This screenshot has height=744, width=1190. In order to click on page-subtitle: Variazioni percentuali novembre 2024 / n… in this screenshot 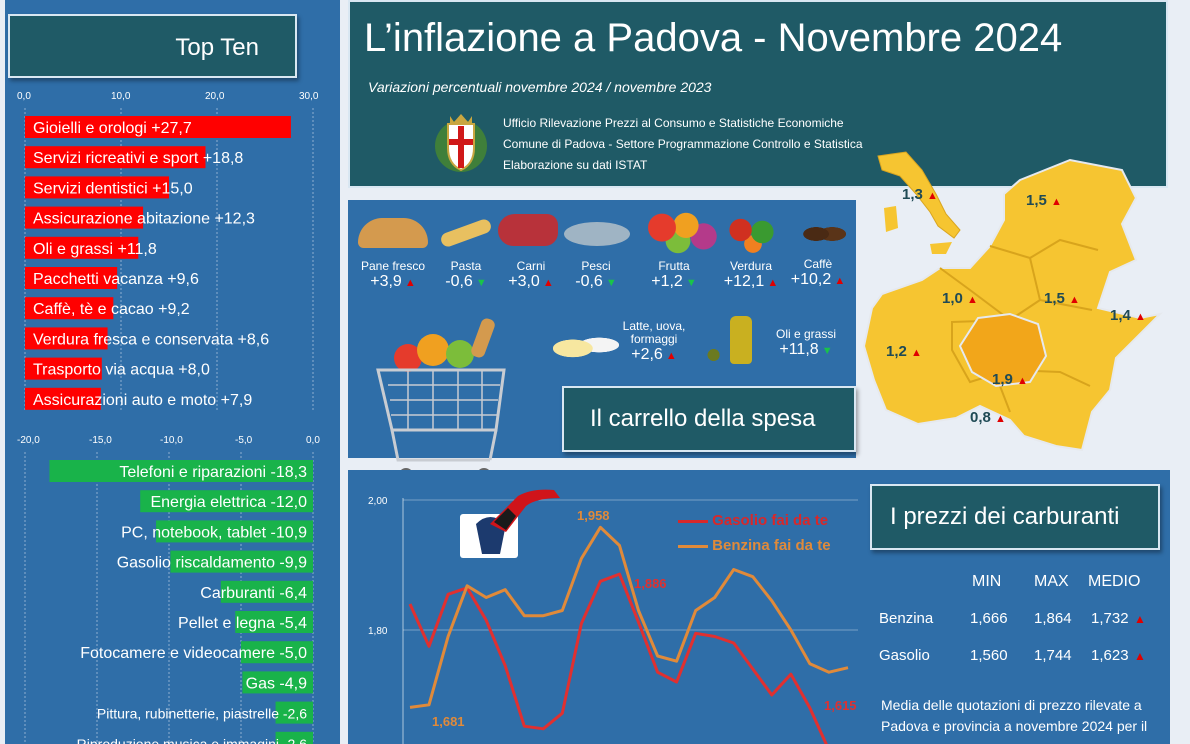, I will do `click(540, 87)`.